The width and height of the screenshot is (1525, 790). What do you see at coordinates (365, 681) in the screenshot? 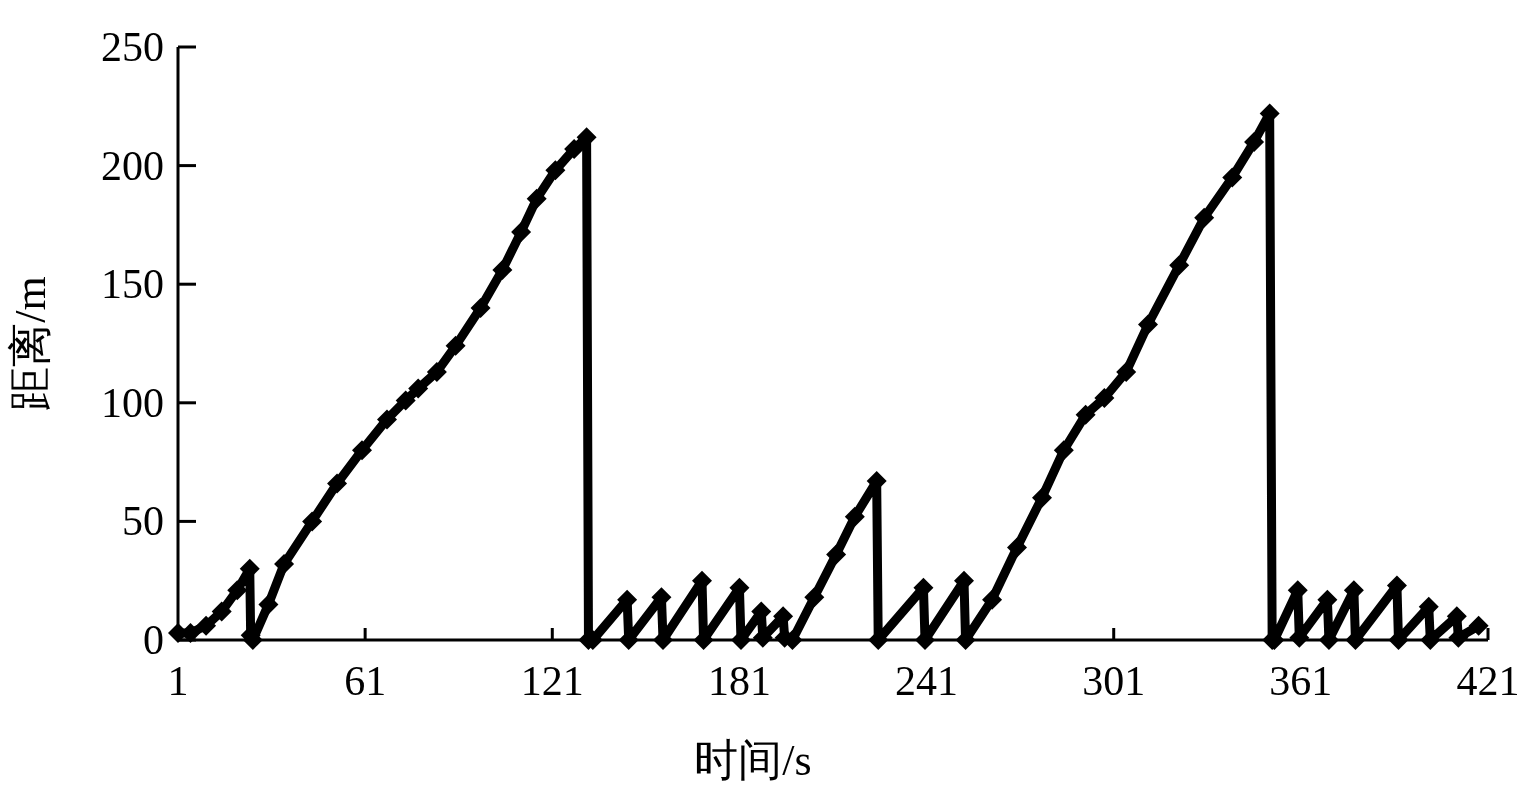
I see `x-tick-label: 61` at bounding box center [365, 681].